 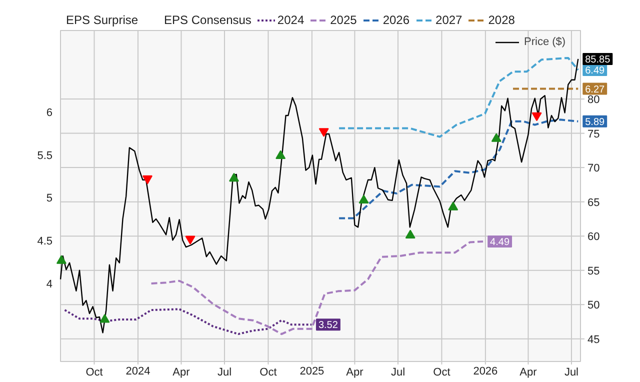 What do you see at coordinates (594, 202) in the screenshot?
I see `y2-tick-label: 65` at bounding box center [594, 202].